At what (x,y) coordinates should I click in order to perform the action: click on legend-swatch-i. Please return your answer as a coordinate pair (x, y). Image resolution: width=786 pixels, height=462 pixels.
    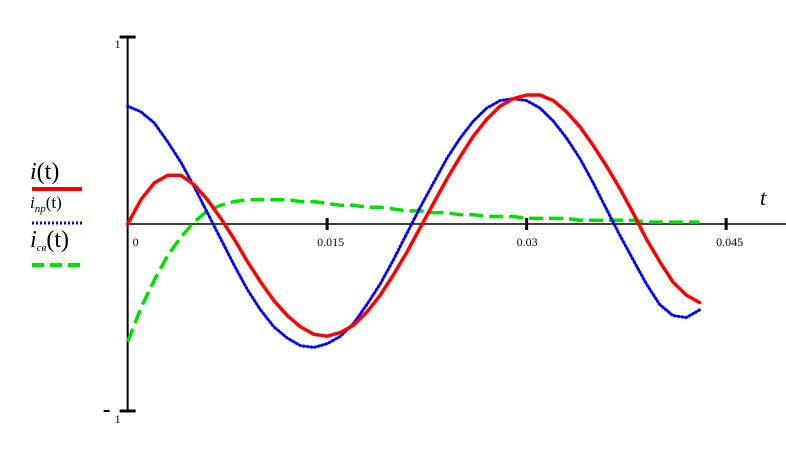
    Looking at the image, I should click on (57, 189).